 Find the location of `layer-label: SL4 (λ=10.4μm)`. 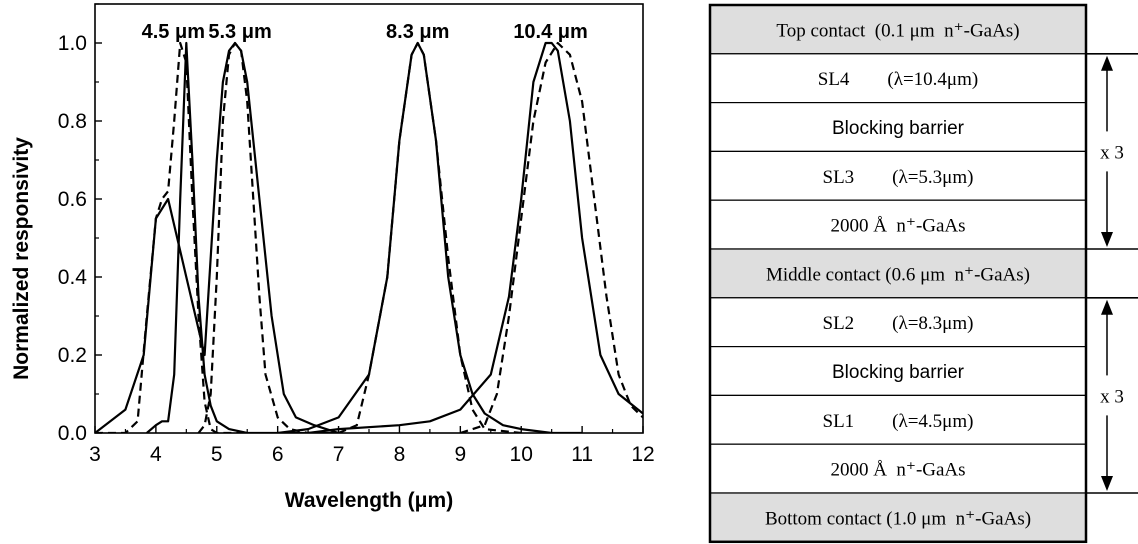

layer-label: SL4 (λ=10.4μm) is located at coordinates (898, 79).